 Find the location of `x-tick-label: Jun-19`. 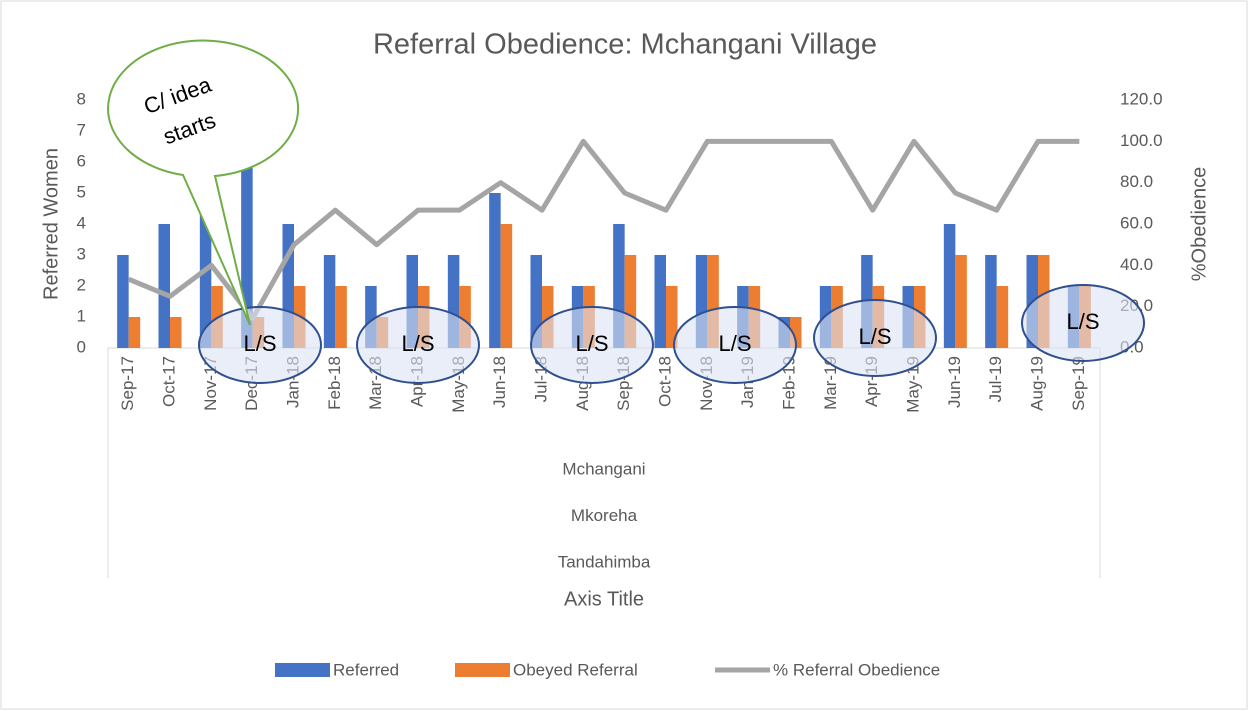

x-tick-label: Jun-19 is located at coordinates (954, 382).